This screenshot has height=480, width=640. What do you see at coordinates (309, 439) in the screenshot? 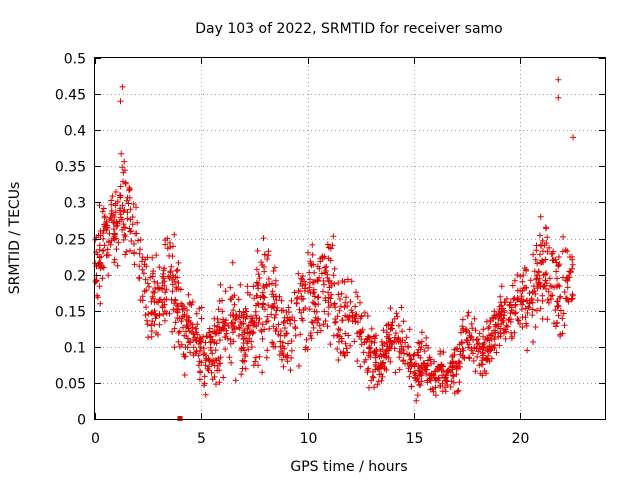
I see `x-tick-label: 10` at bounding box center [309, 439].